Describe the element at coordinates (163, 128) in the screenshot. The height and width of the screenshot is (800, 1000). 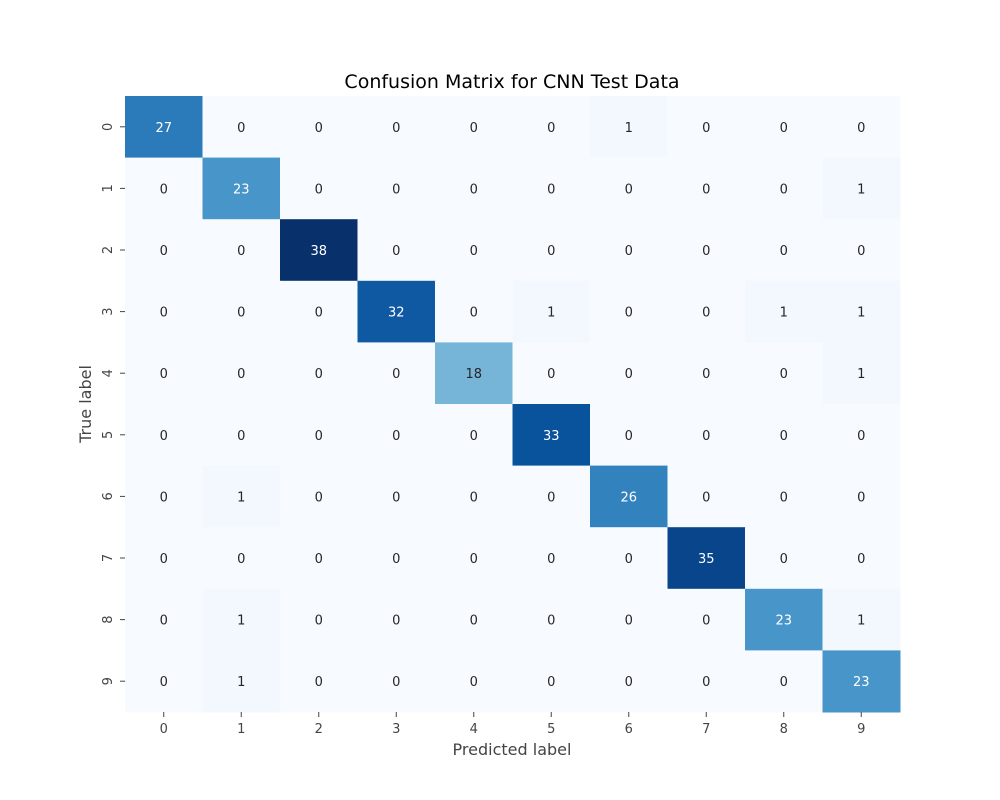
I see `cell-value-label: 27` at that location.